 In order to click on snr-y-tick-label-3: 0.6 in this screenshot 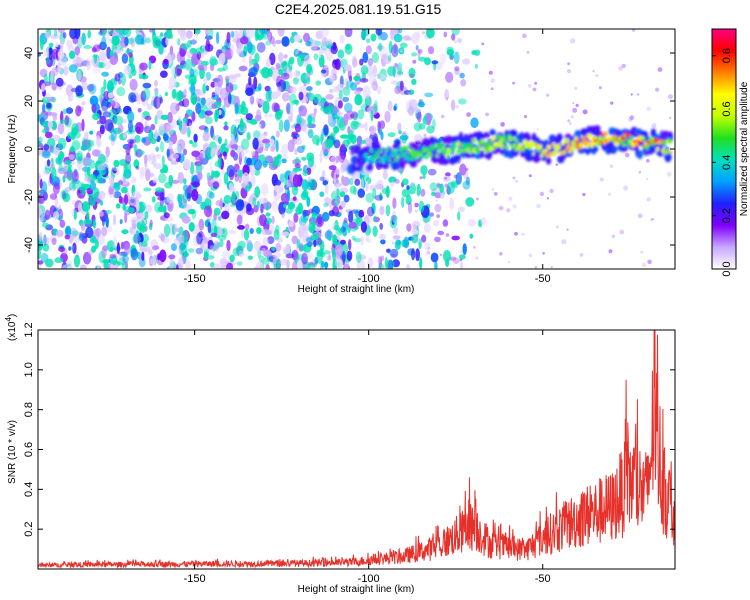, I will do `click(29, 449)`.